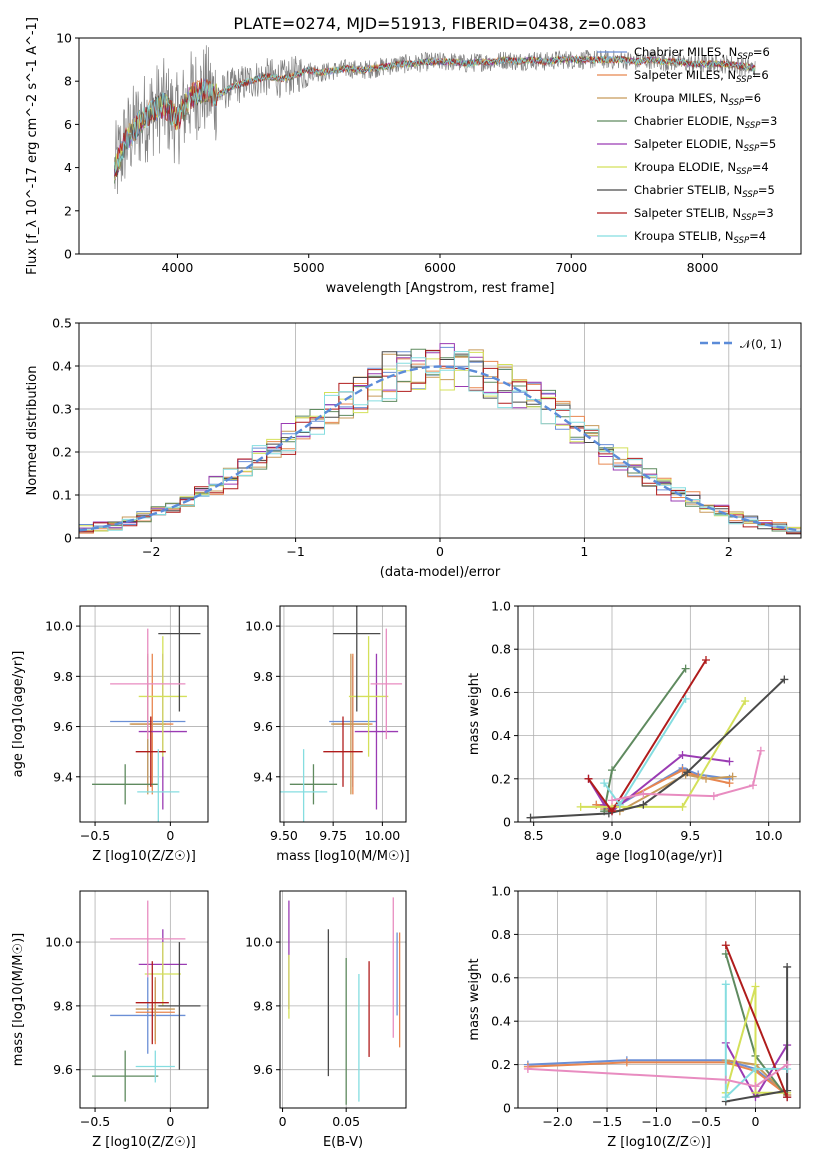 The width and height of the screenshot is (819, 1170). Describe the element at coordinates (704, 191) in the screenshot. I see `legend-entry: Chabrier STELIB, NSSP=5` at that location.